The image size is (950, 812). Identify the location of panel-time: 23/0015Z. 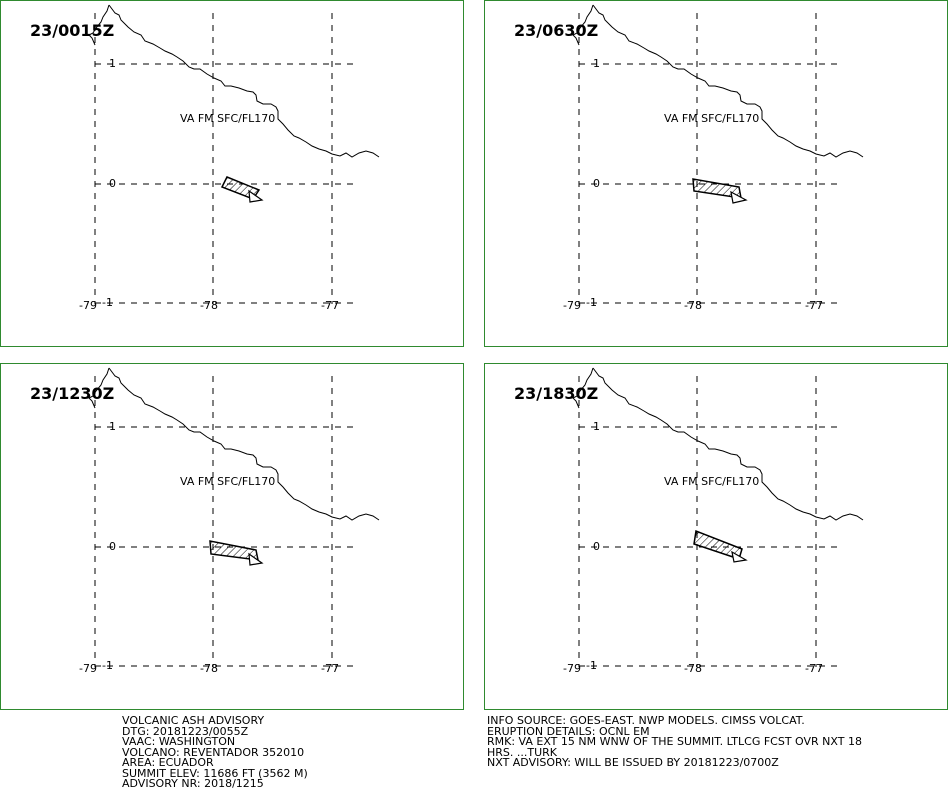
(72, 30).